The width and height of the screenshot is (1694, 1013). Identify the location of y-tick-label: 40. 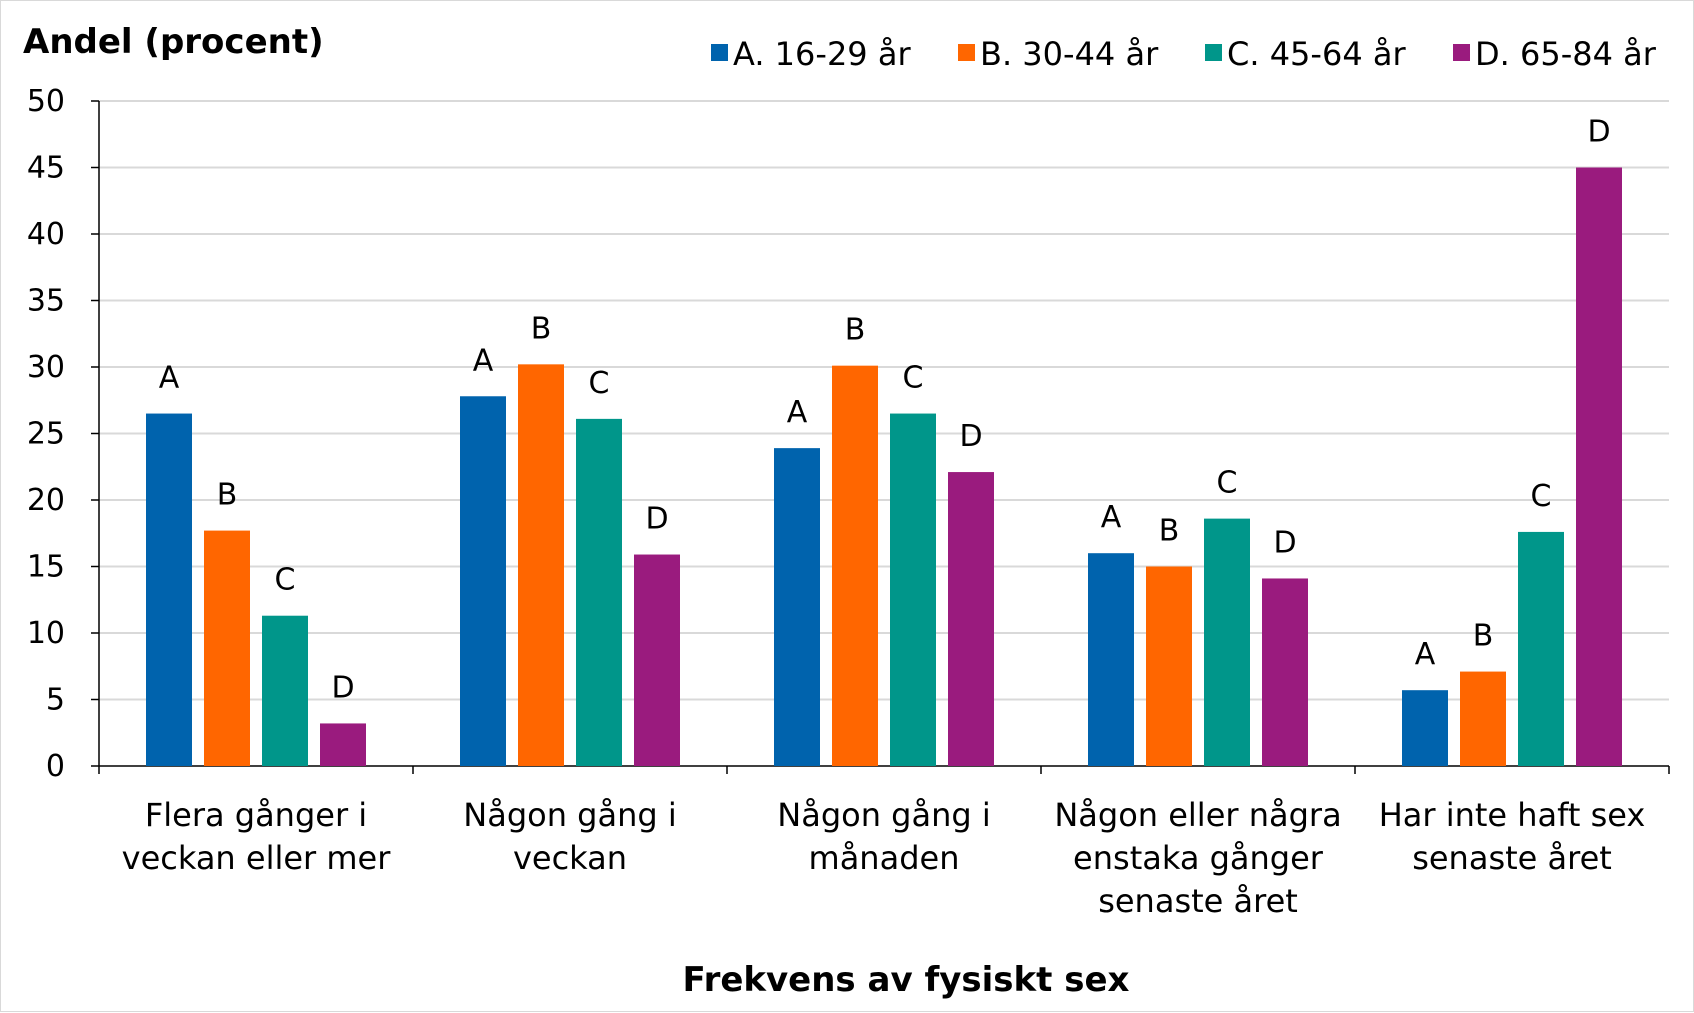
(46, 234).